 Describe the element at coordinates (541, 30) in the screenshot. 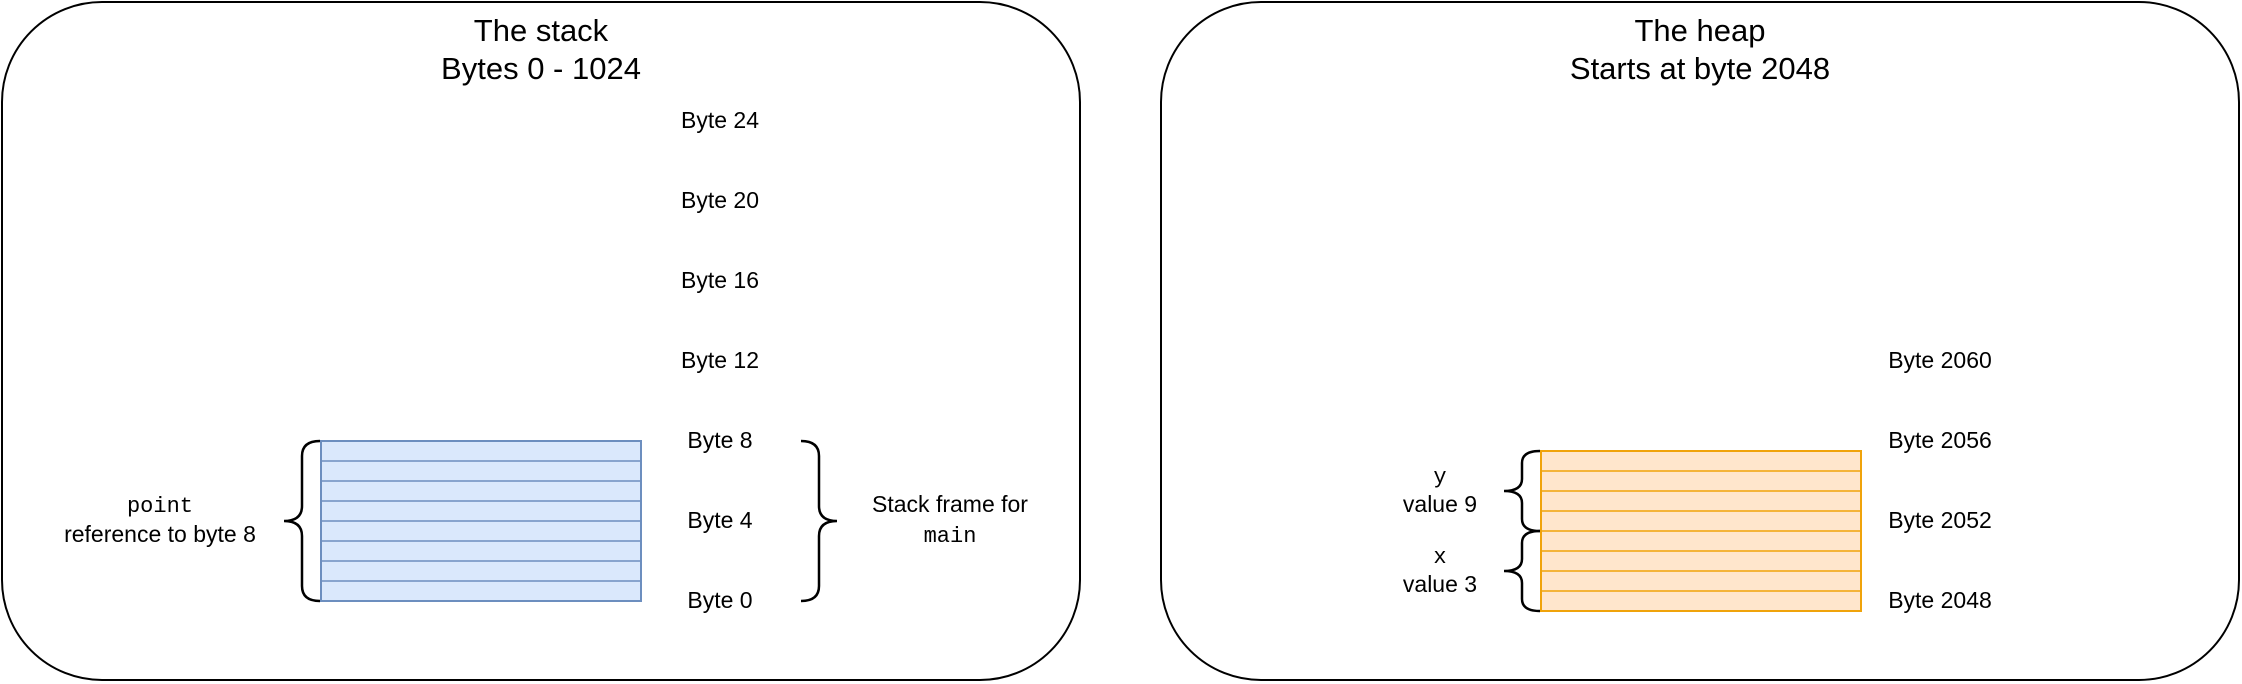

I see `stack-title: The stack` at that location.